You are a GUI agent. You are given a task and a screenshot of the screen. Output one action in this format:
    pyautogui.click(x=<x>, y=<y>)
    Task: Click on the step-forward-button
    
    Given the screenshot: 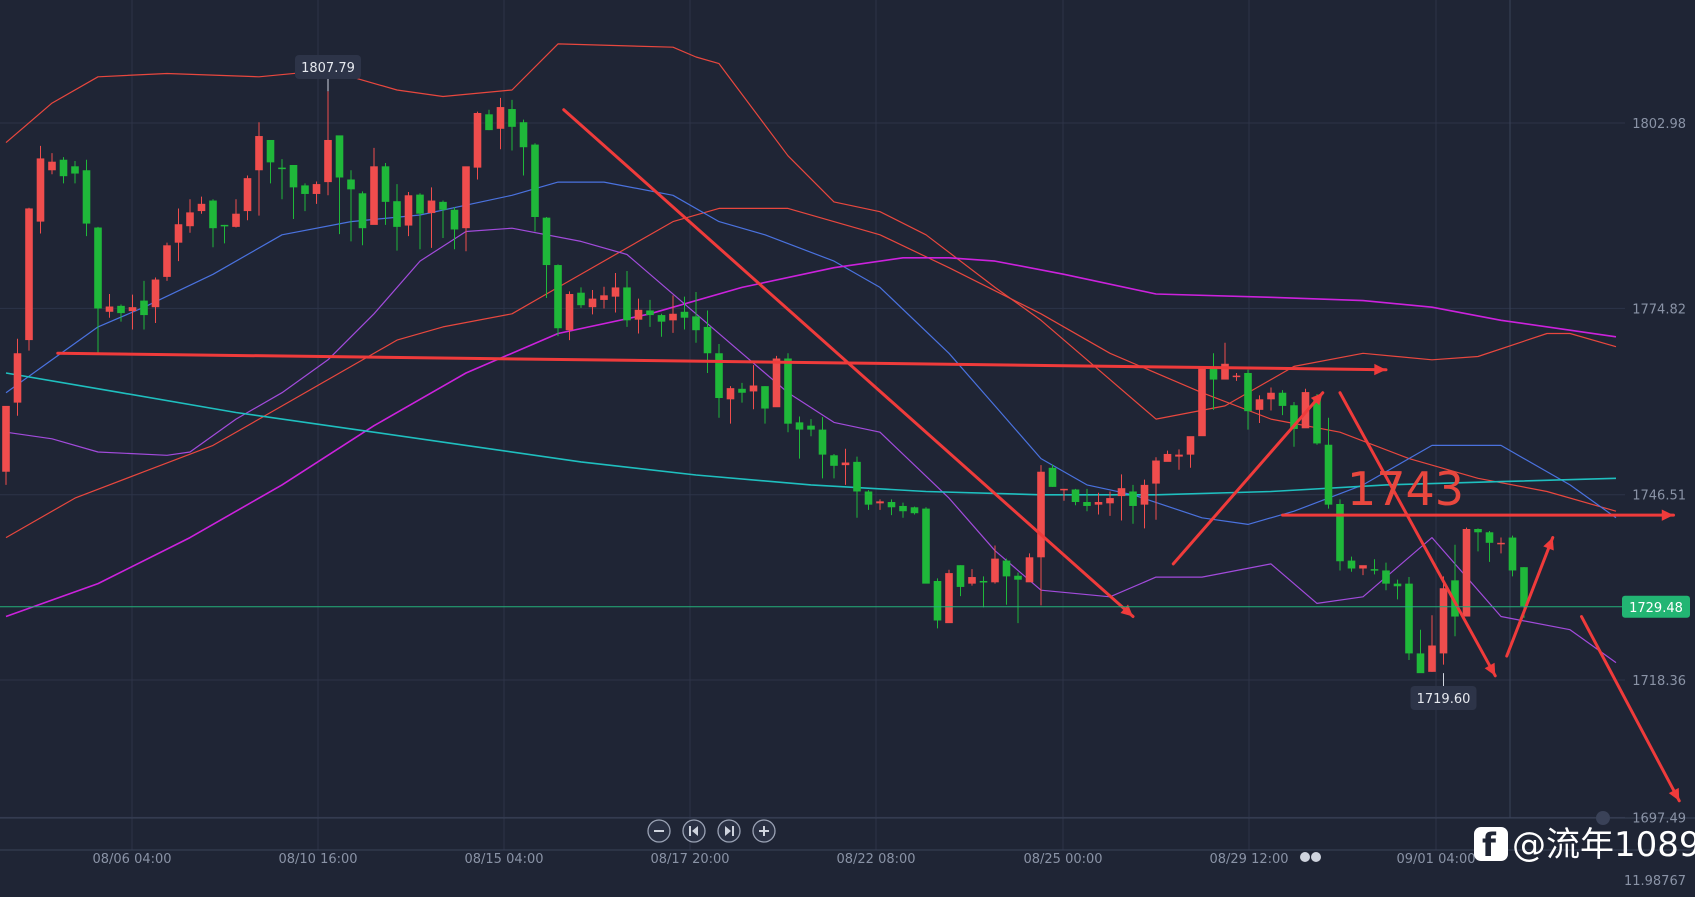 What is the action you would take?
    pyautogui.click(x=729, y=831)
    